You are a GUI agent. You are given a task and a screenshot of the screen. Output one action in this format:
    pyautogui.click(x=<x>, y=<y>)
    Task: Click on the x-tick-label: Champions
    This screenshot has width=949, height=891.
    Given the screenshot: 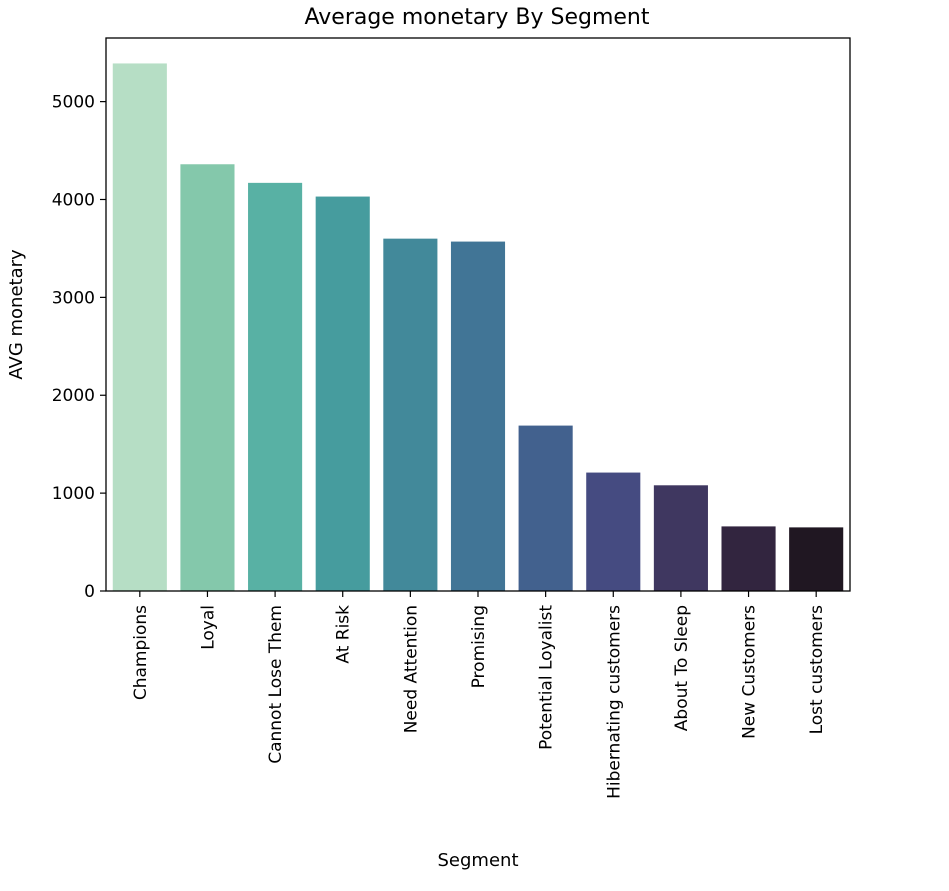 What is the action you would take?
    pyautogui.click(x=141, y=652)
    